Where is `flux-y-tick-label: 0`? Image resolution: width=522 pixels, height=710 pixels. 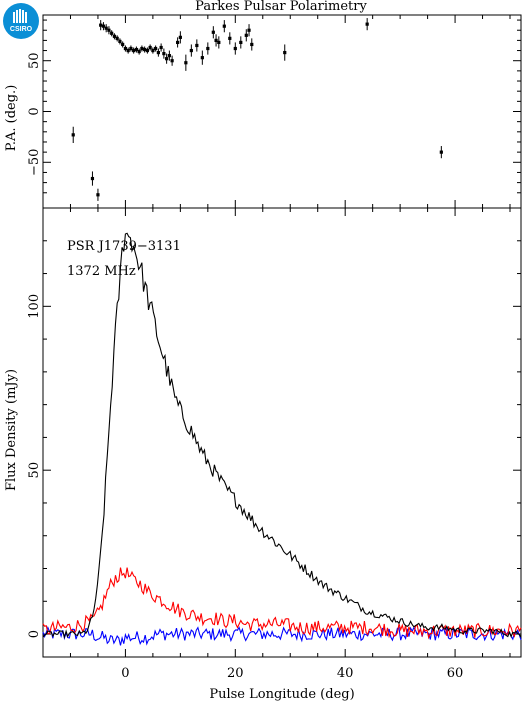
flux-y-tick-label: 0 is located at coordinates (34, 634).